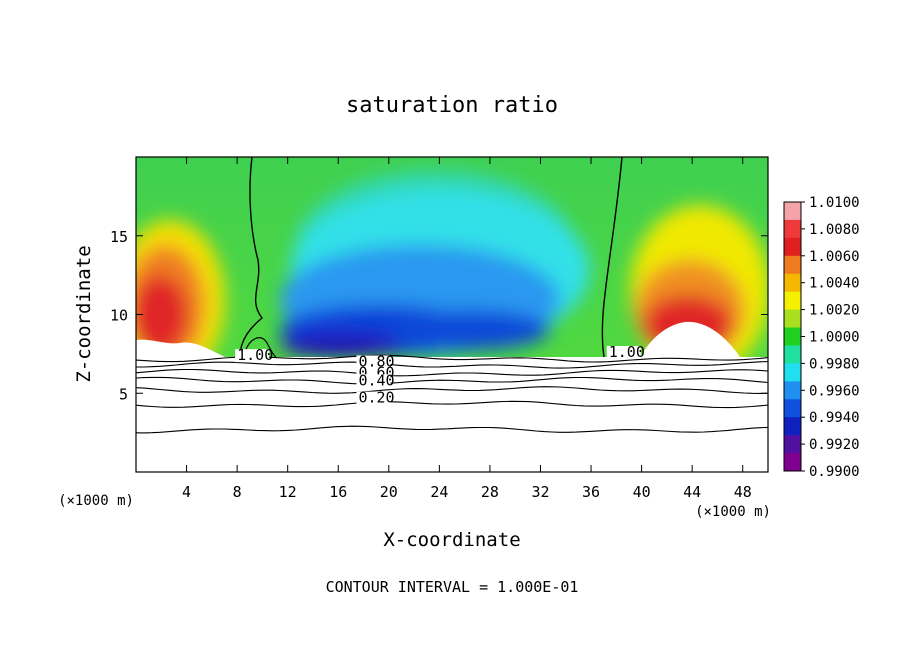 This screenshot has height=654, width=904. I want to click on x-tick-label: 4, so click(186, 492).